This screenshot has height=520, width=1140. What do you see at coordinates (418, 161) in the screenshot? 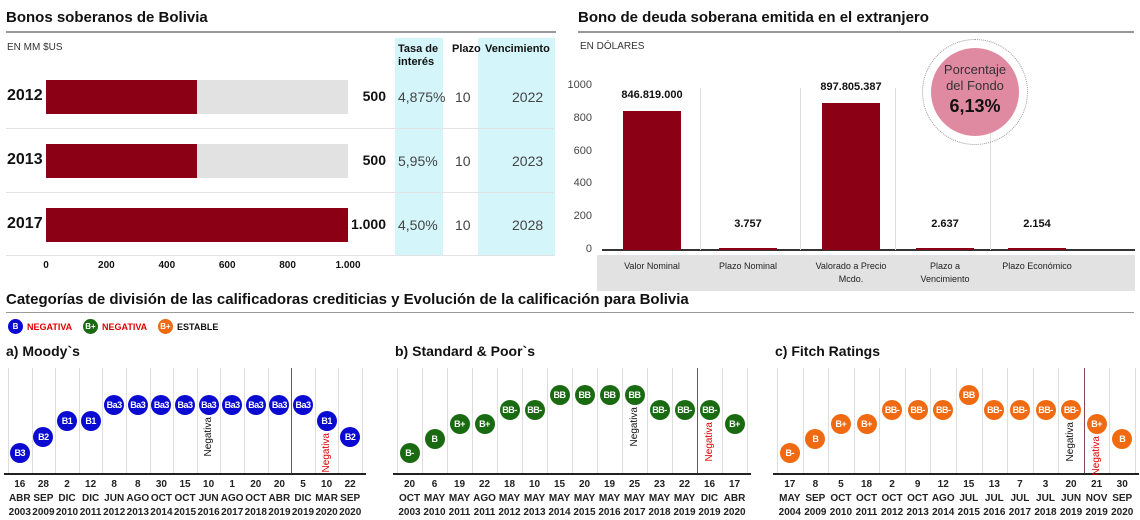
I see `tasa-value: 5,95%` at bounding box center [418, 161].